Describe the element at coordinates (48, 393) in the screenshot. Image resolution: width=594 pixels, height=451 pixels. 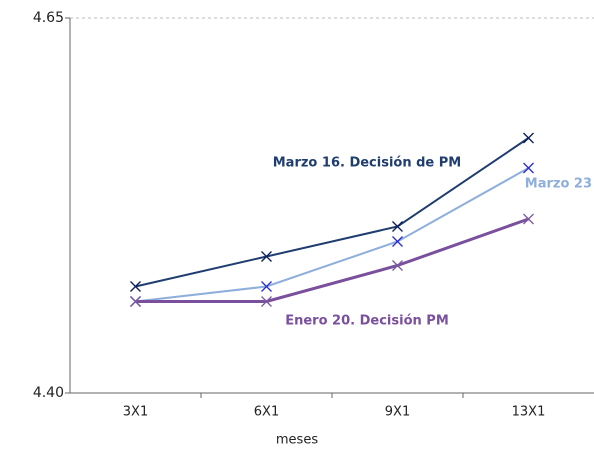
I see `y-tick-label: 4.40` at that location.